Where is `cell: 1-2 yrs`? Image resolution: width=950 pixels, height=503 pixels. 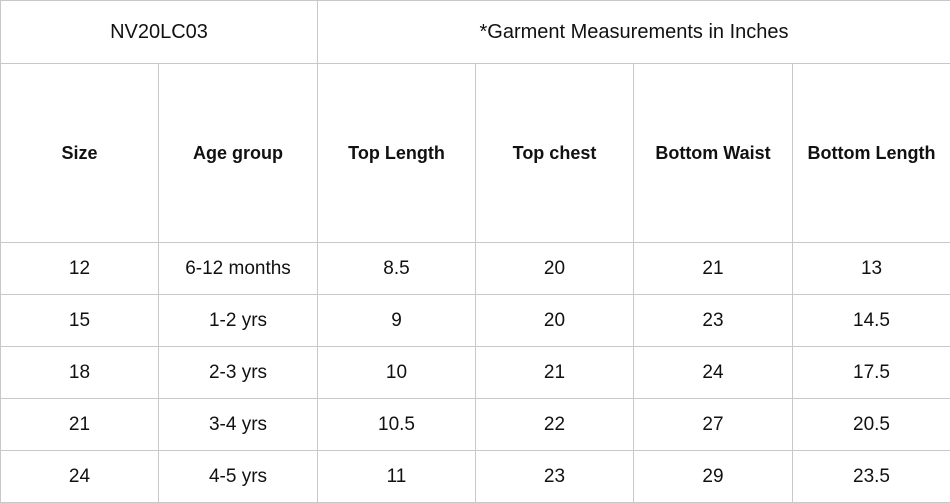 cell: 1-2 yrs is located at coordinates (238, 321).